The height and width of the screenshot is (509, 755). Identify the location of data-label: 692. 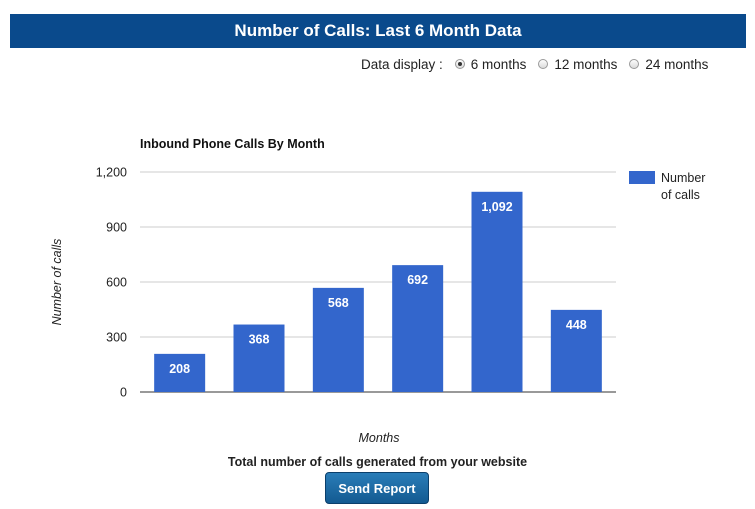
(417, 280).